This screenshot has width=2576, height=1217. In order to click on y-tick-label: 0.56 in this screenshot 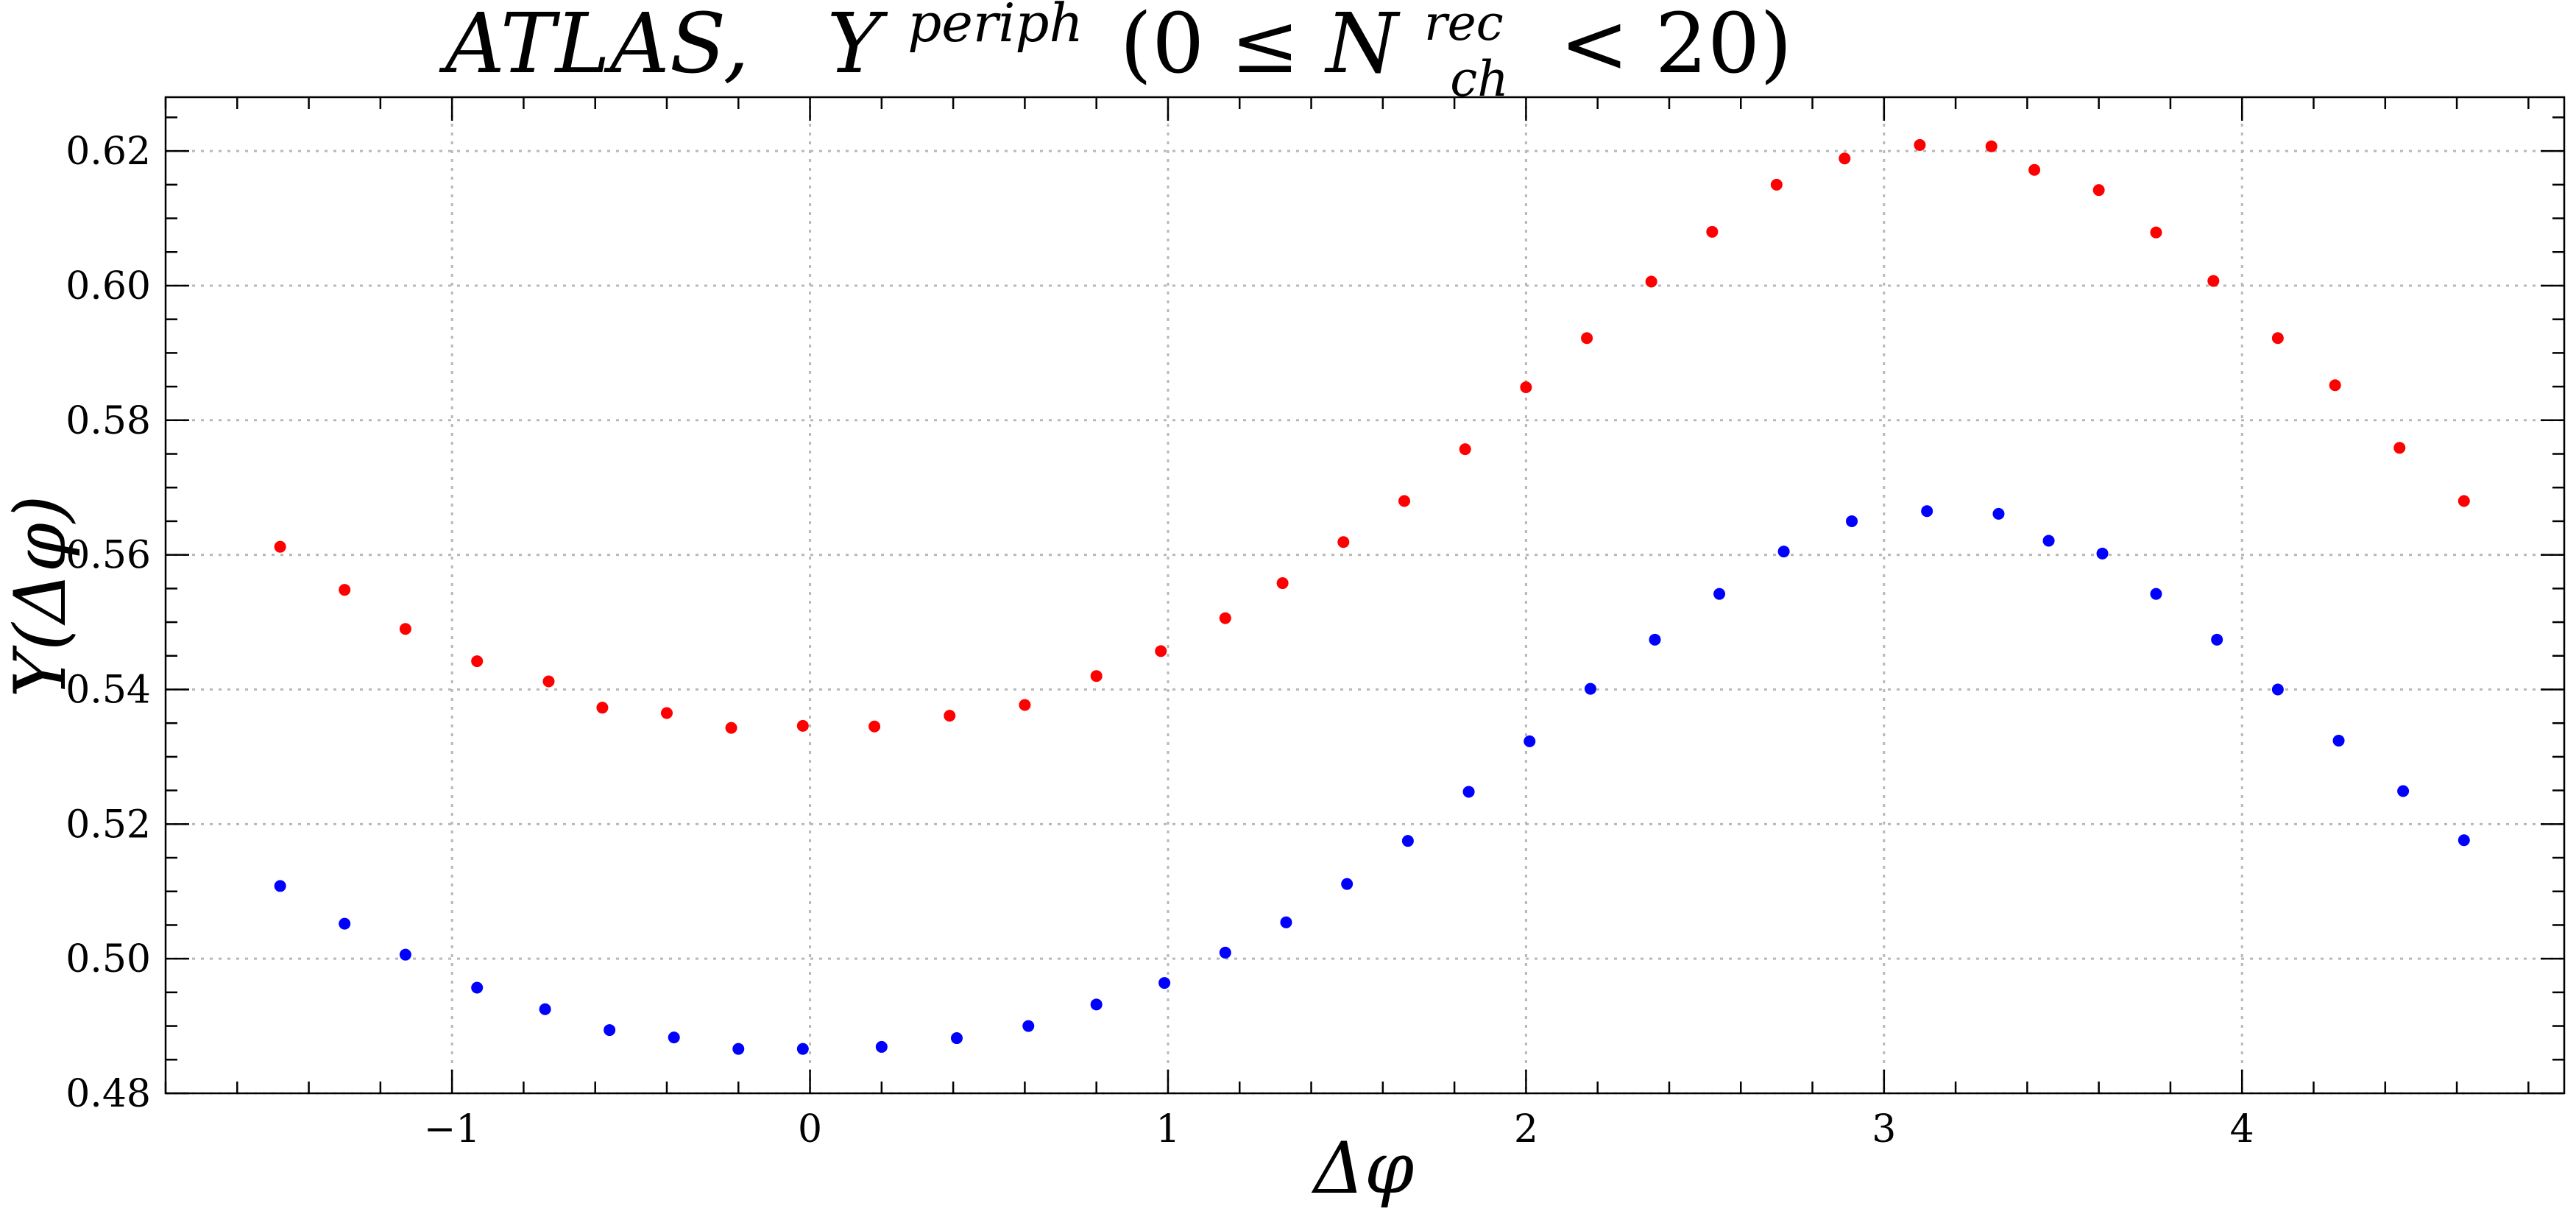, I will do `click(108, 556)`.